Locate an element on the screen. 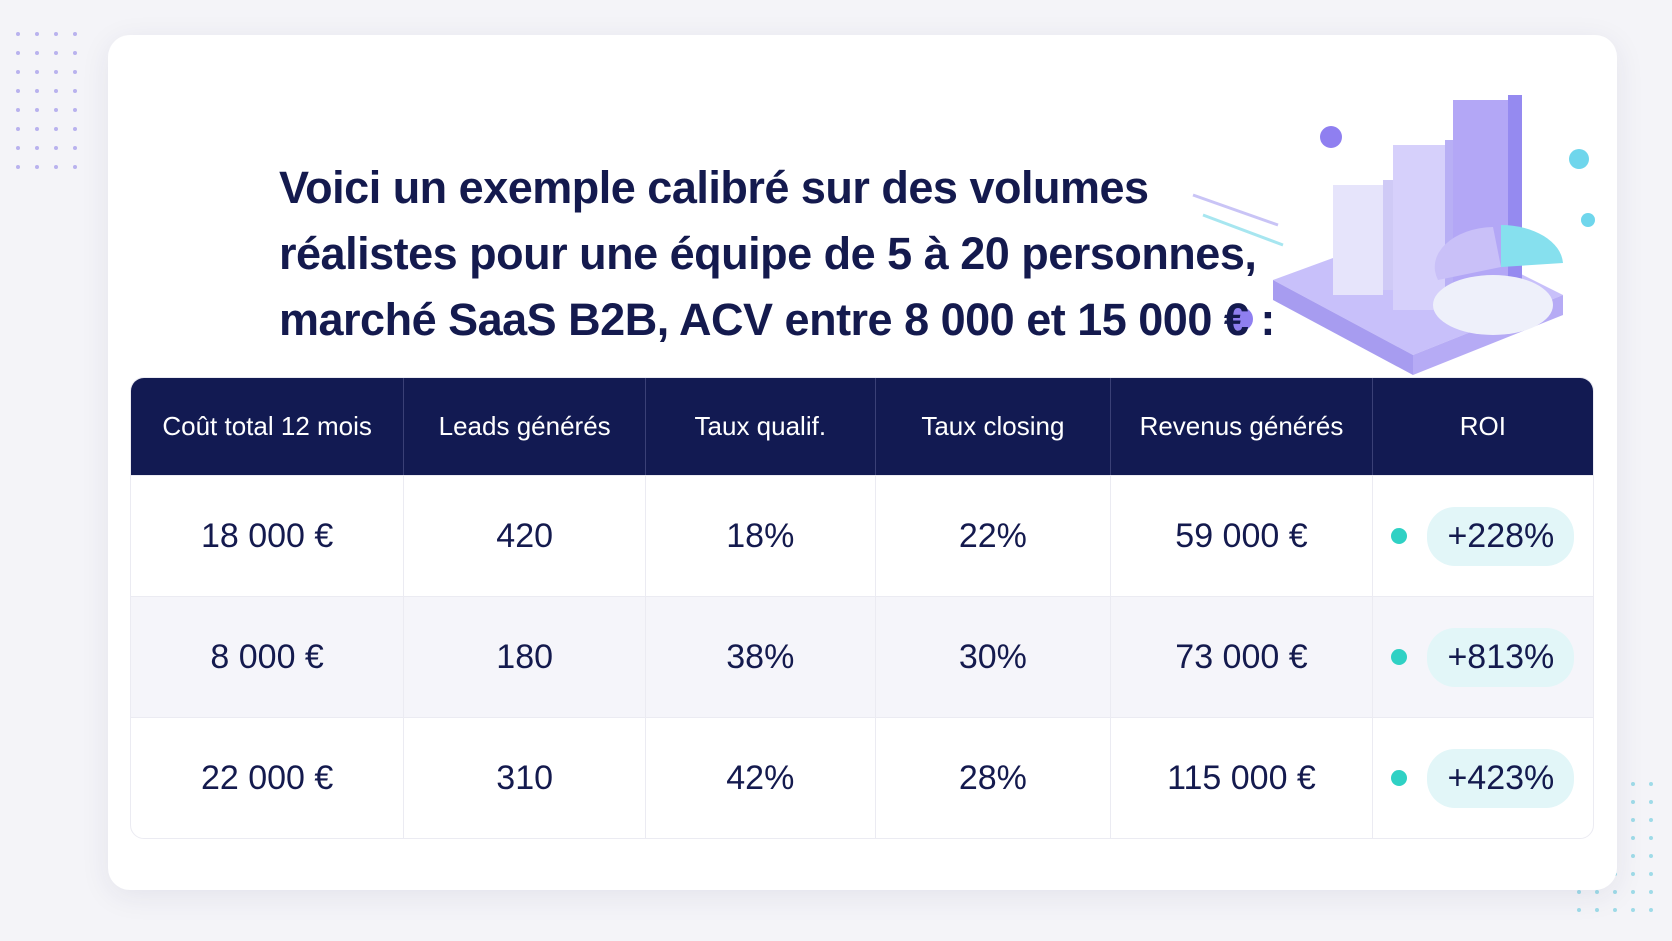 Image resolution: width=1672 pixels, height=941 pixels. roi-badge: +228% is located at coordinates (1483, 536).